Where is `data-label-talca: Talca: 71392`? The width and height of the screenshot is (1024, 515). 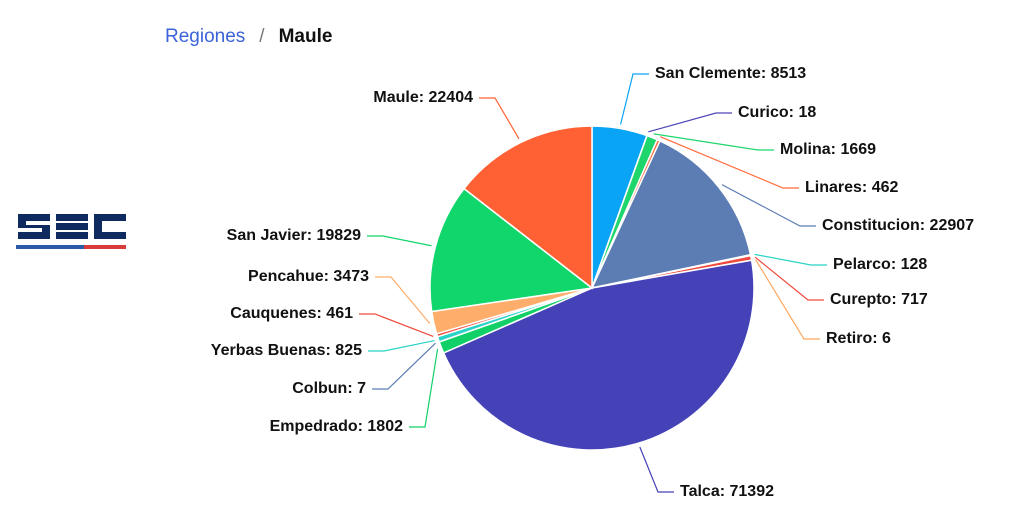 data-label-talca: Talca: 71392 is located at coordinates (727, 491).